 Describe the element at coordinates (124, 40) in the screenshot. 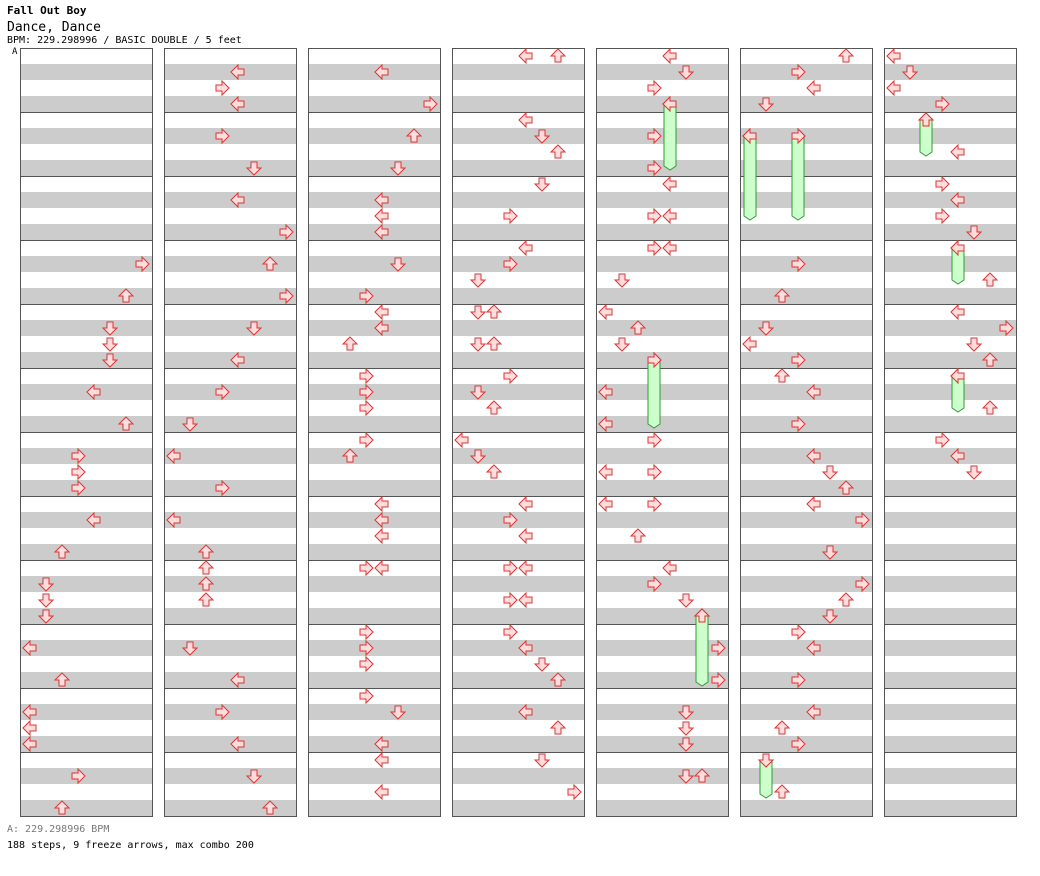

I see `chart-info: BPM: 229.298996 / BASIC DOUBLE / 5 feet` at that location.